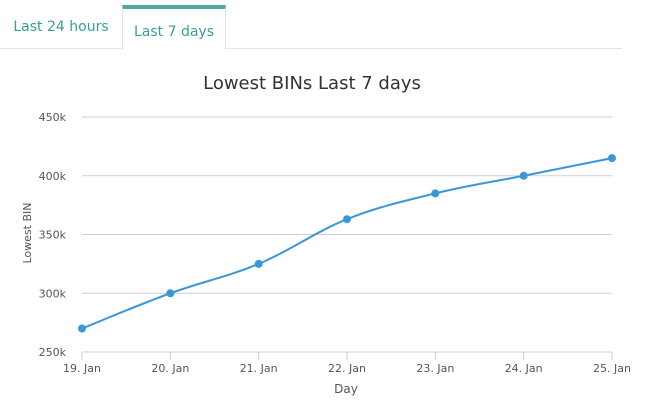 Image resolution: width=665 pixels, height=419 pixels. I want to click on x-tick-label: 23. Jan, so click(435, 368).